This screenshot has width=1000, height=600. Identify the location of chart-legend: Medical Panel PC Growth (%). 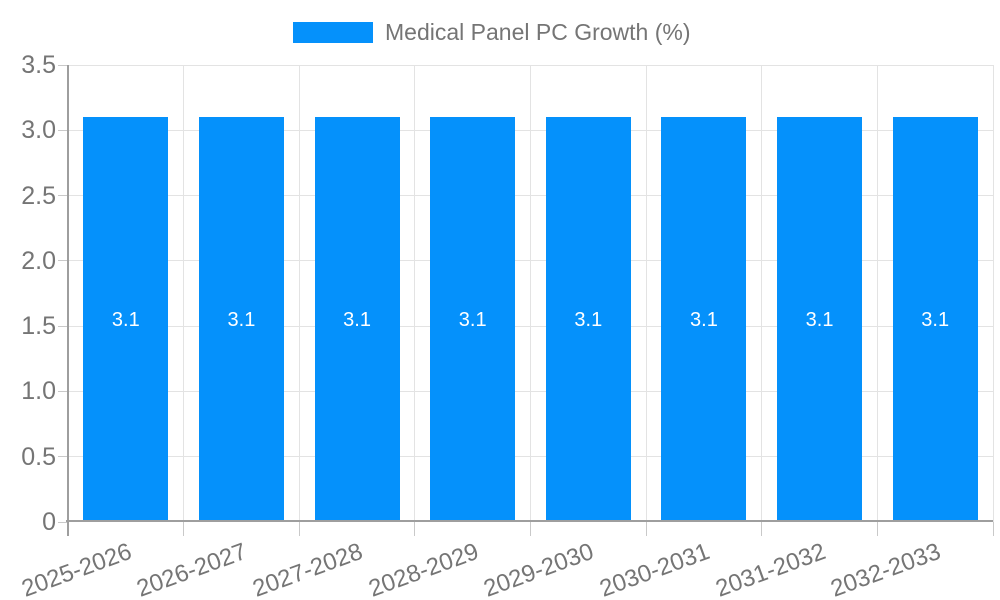
(492, 32).